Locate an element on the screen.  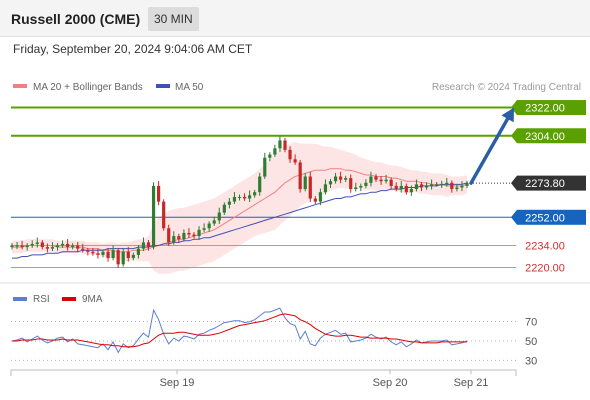
ma50-legend-swatch is located at coordinates (163, 86).